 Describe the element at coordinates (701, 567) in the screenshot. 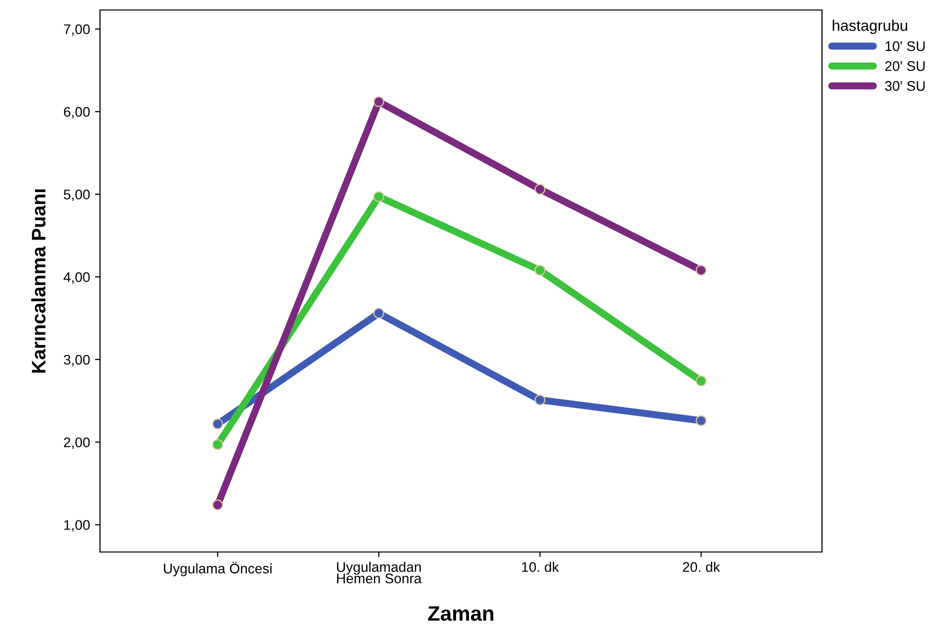

I see `x-tick-label: 20. dk` at that location.